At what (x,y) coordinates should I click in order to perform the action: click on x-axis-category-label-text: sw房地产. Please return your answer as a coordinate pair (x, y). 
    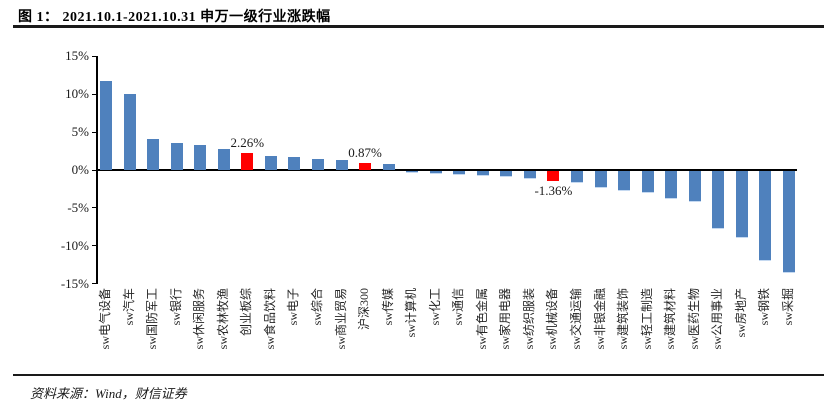
    Looking at the image, I should click on (740, 313).